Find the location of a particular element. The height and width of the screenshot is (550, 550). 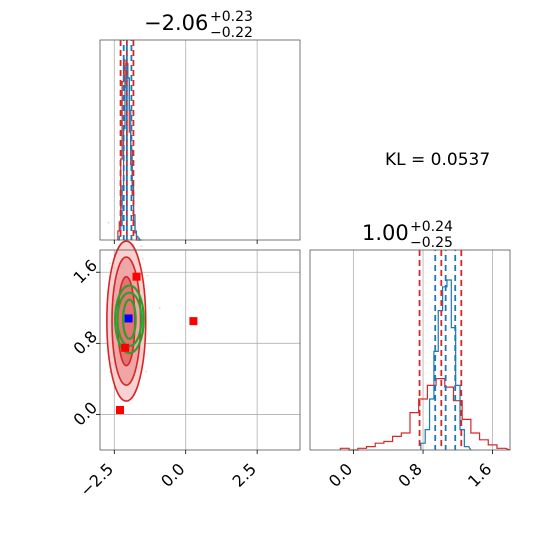

top-left-grid is located at coordinates (185, 140).